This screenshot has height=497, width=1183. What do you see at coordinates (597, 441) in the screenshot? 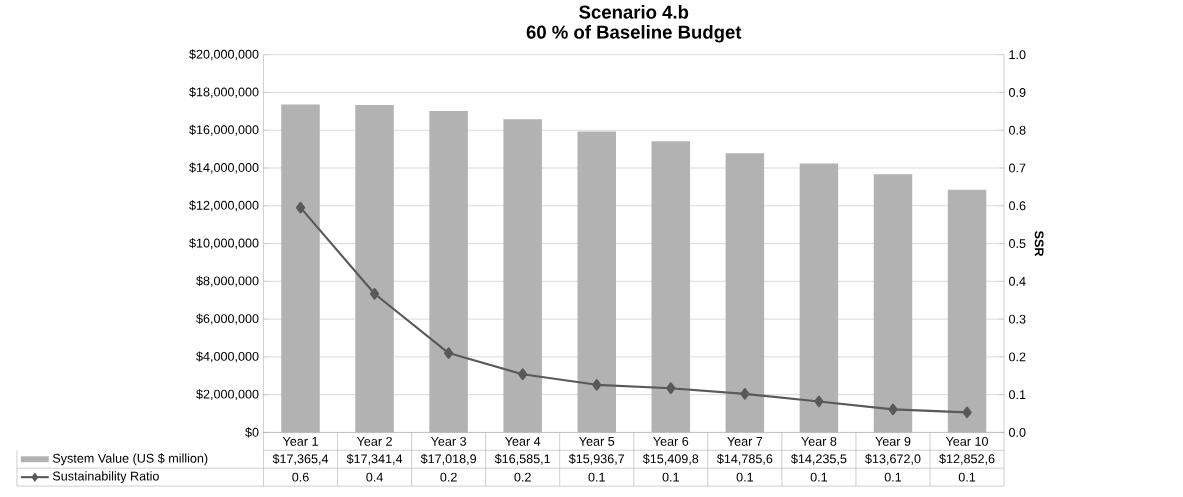
I see `x-tick-label: Year 5` at bounding box center [597, 441].